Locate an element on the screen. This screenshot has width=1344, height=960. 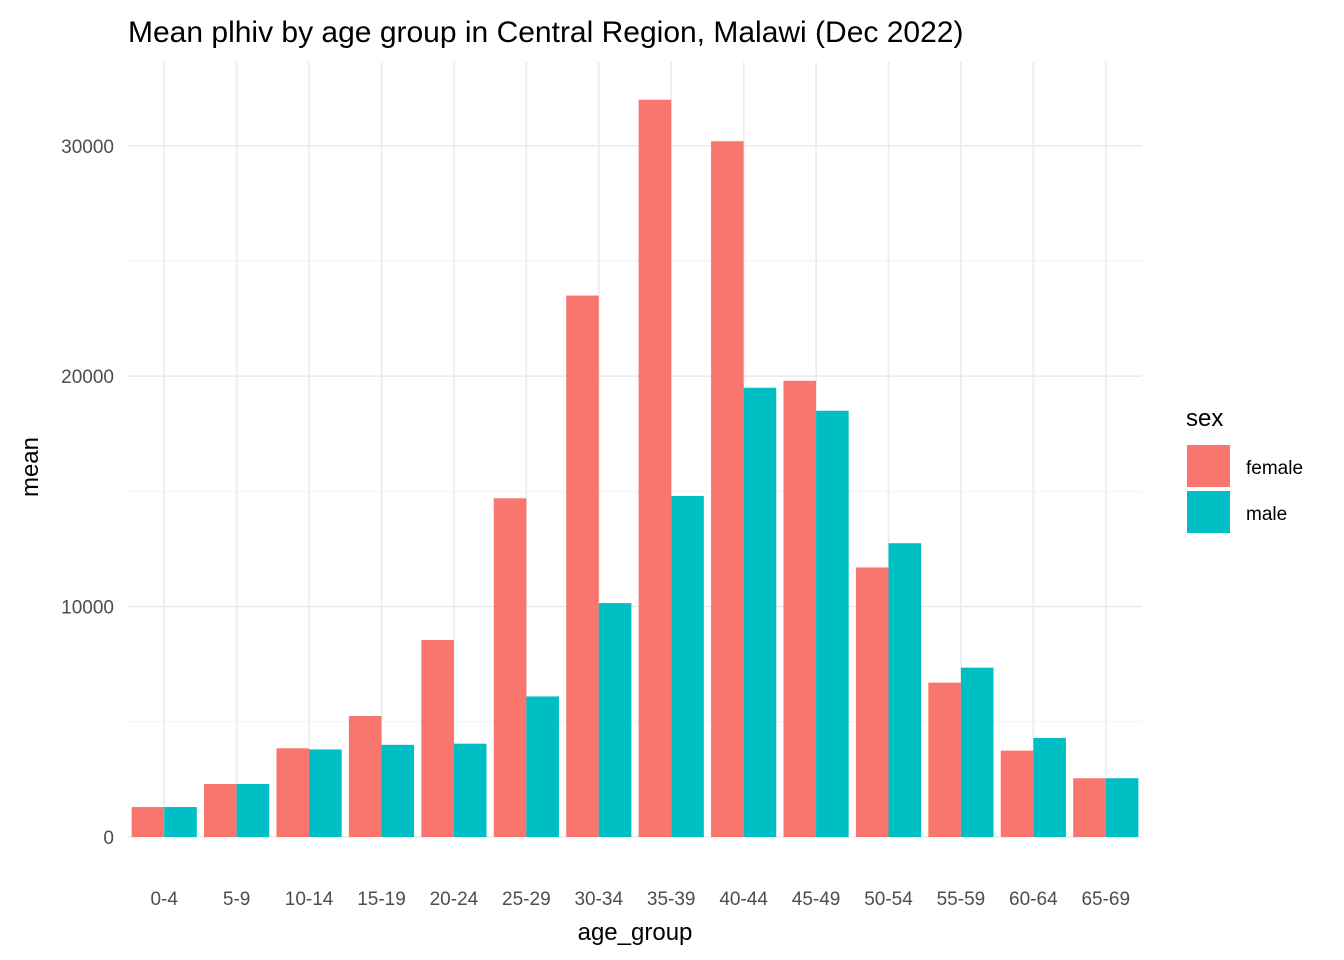
x-tick-label: 0-4 is located at coordinates (164, 899).